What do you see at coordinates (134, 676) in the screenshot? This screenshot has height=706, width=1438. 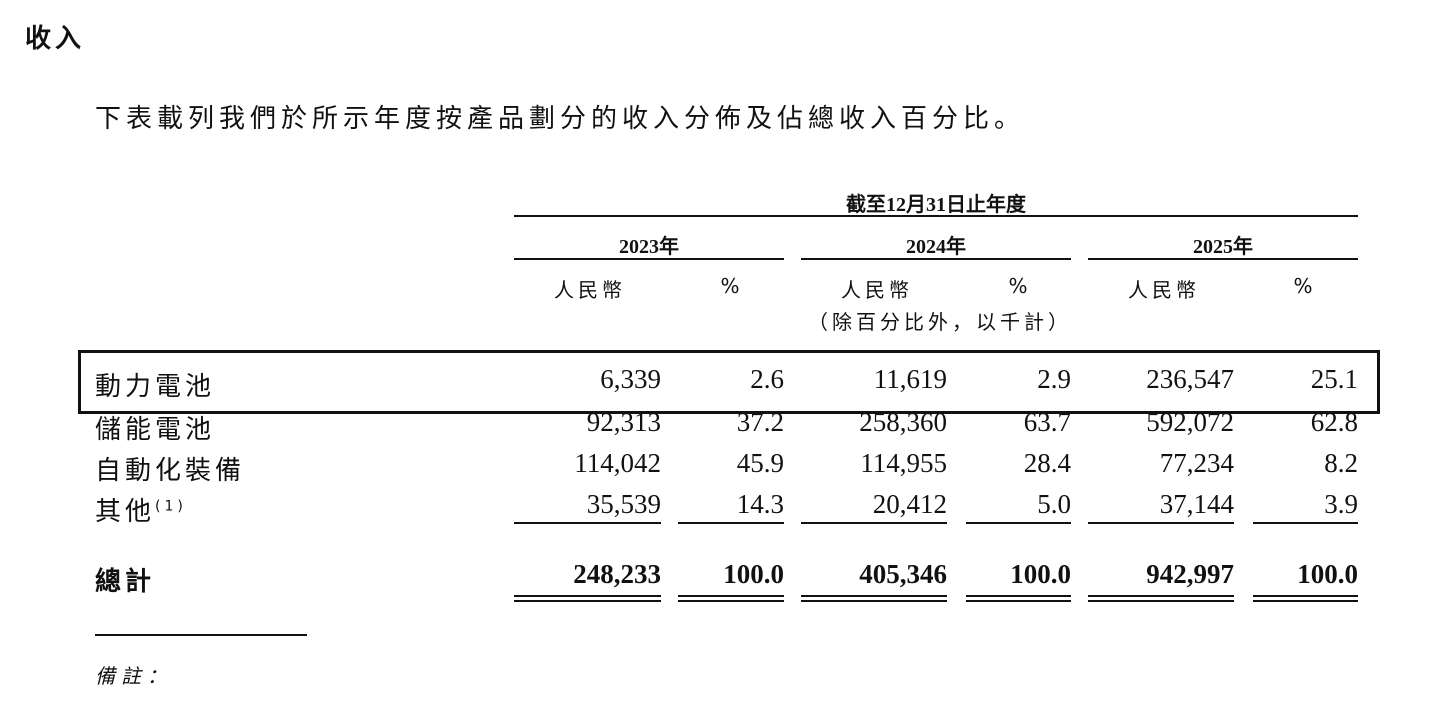 I see `notes-label: 備註：` at bounding box center [134, 676].